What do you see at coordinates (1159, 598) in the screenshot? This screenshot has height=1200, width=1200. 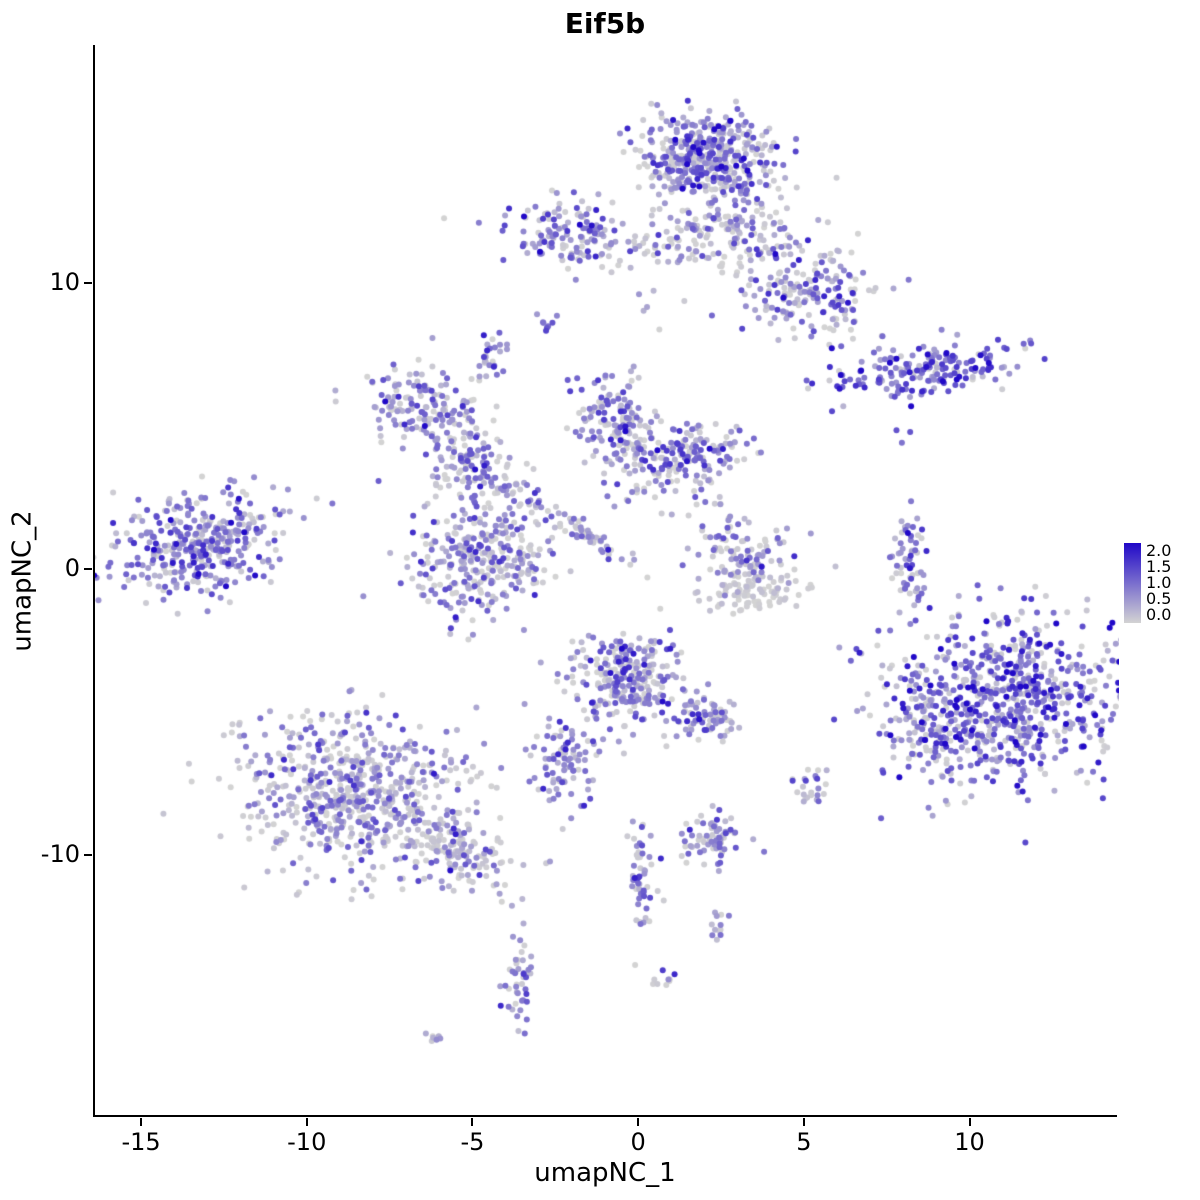 I see `legend-tick-label: 0.5` at bounding box center [1159, 598].